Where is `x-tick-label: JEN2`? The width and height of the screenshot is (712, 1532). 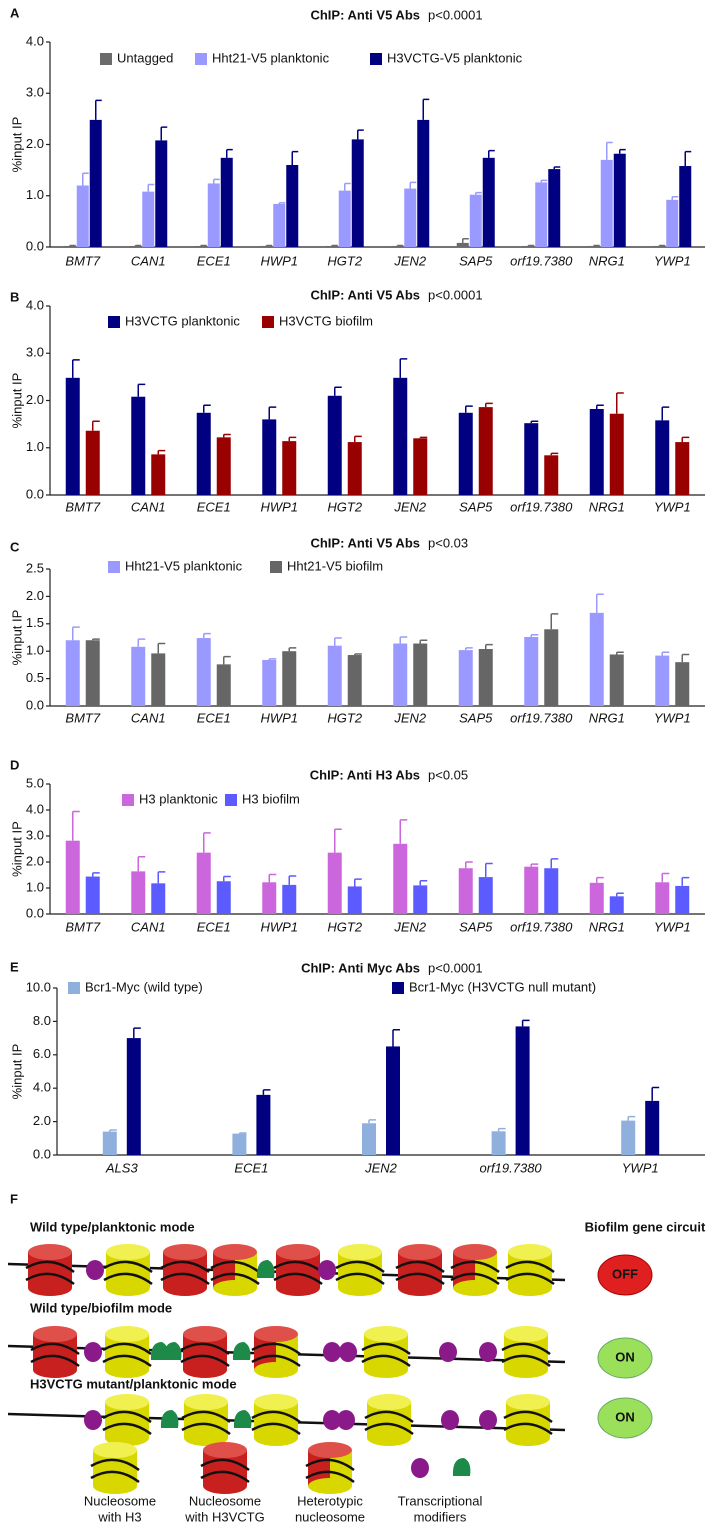
x-tick-label: JEN2 is located at coordinates (410, 926).